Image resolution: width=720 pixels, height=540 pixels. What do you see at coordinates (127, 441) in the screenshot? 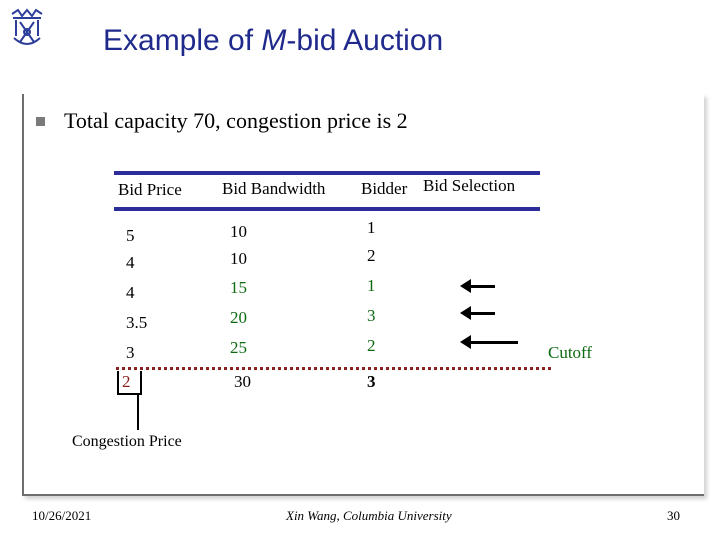
I see `congestion-price-label: Congestion Price` at bounding box center [127, 441].